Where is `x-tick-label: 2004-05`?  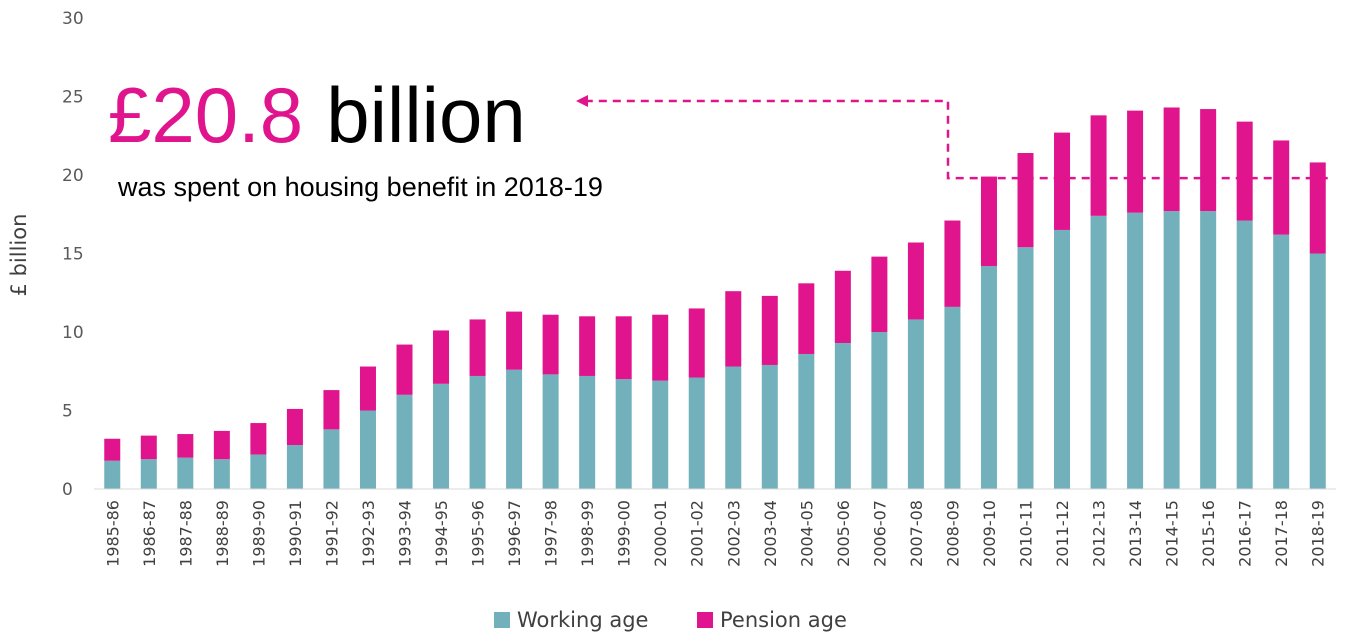 x-tick-label: 2004-05 is located at coordinates (806, 533).